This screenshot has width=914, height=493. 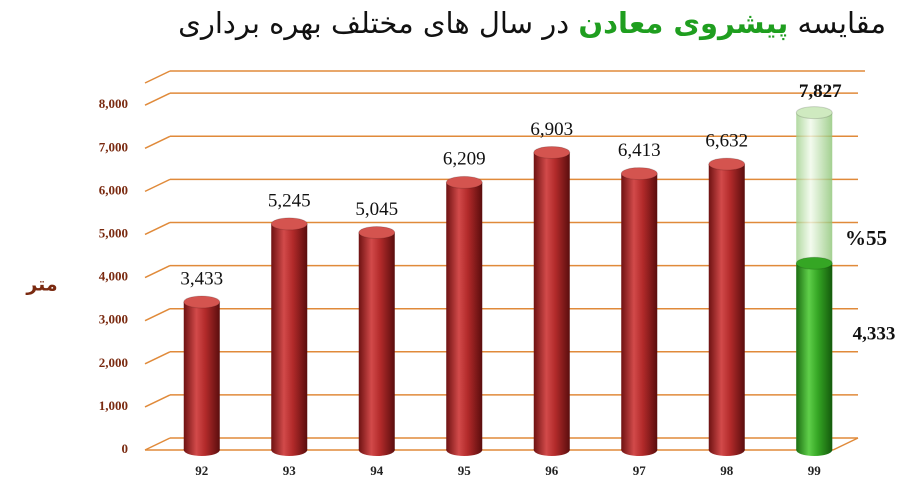 What do you see at coordinates (376, 209) in the screenshot?
I see `value-label: 5,045` at bounding box center [376, 209].